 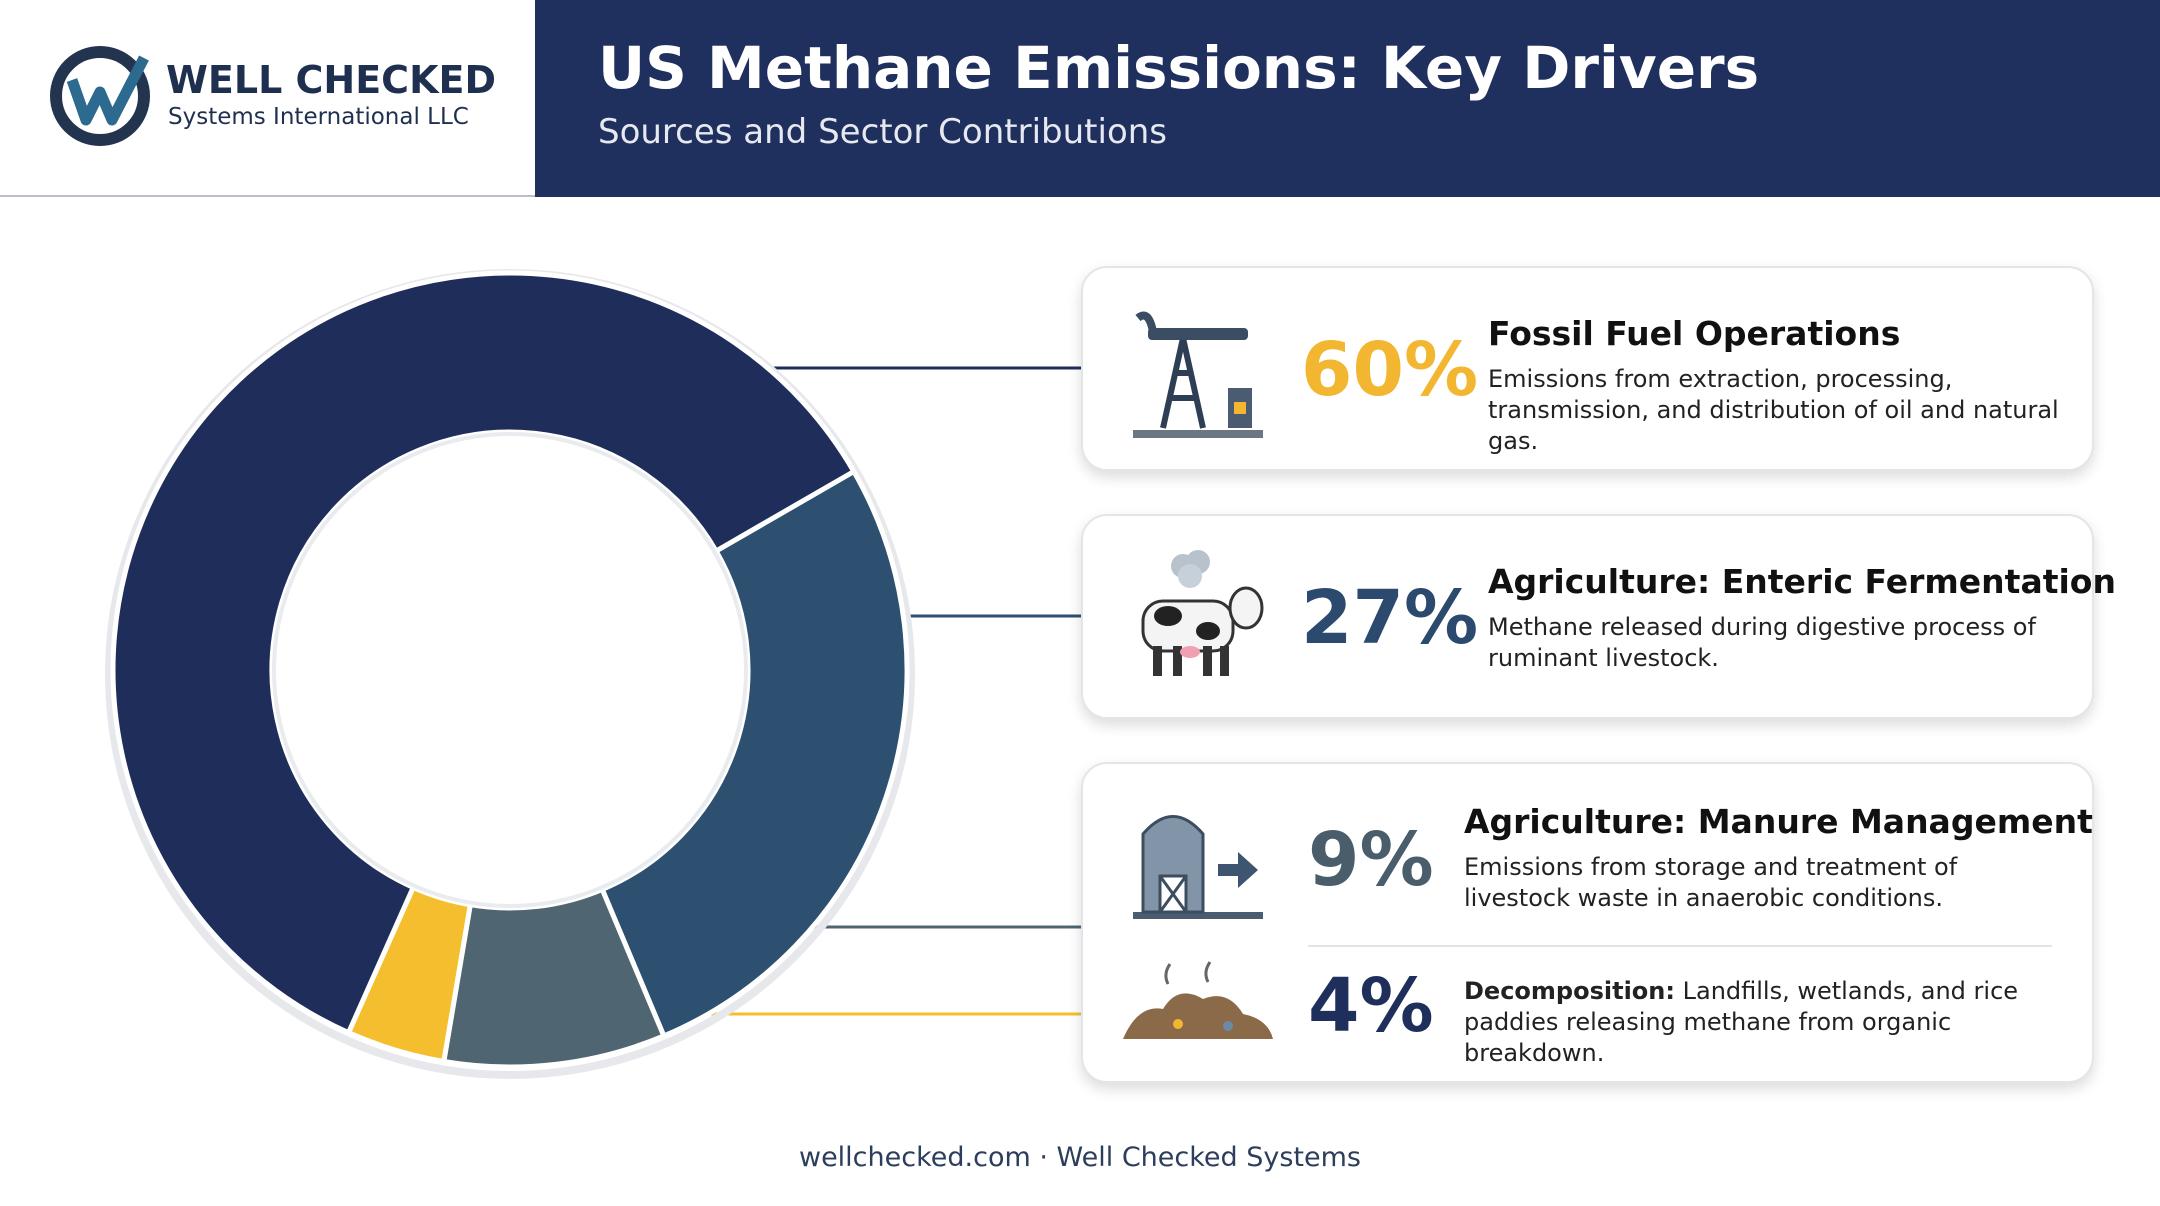 What do you see at coordinates (1080, 1157) in the screenshot?
I see `footer: wellchecked.com · Well Checked Systems` at bounding box center [1080, 1157].